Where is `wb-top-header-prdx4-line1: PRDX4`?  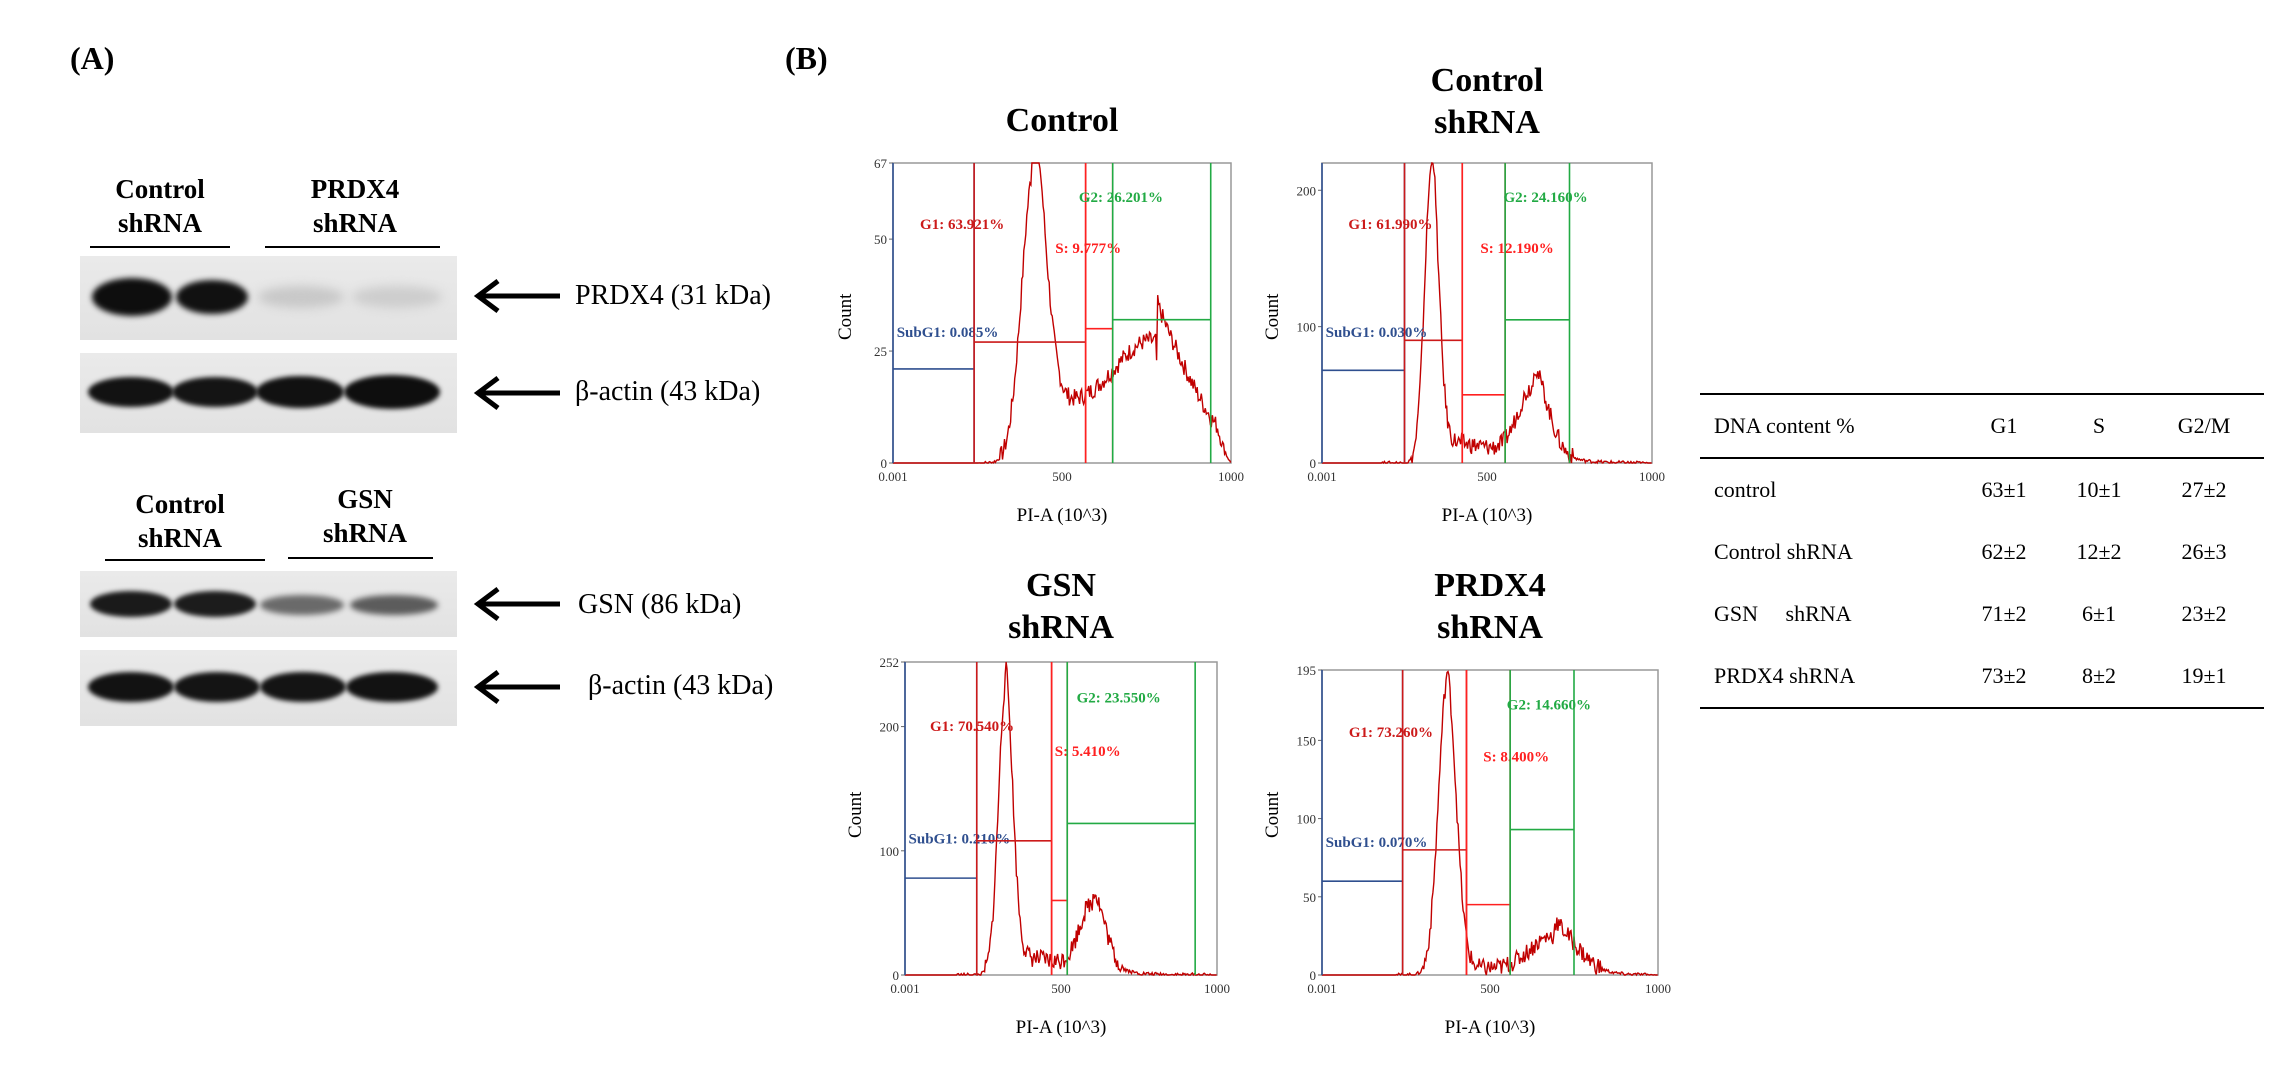
wb-top-header-prdx4-line1: PRDX4 is located at coordinates (355, 189).